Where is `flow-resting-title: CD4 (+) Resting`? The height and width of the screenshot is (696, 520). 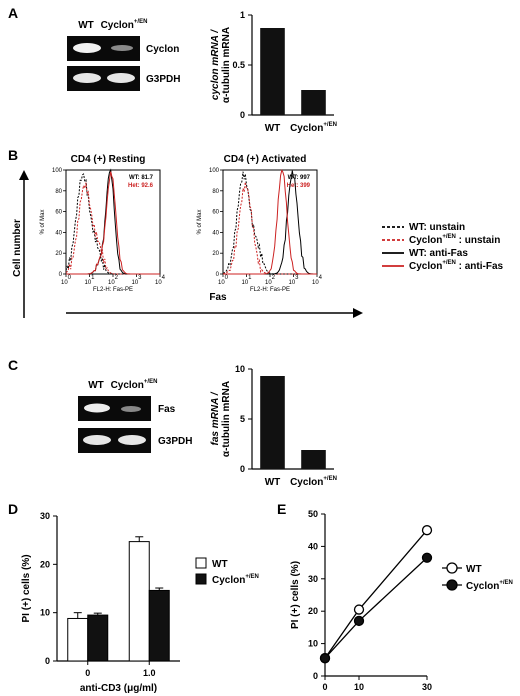 flow-resting-title: CD4 (+) Resting is located at coordinates (108, 159).